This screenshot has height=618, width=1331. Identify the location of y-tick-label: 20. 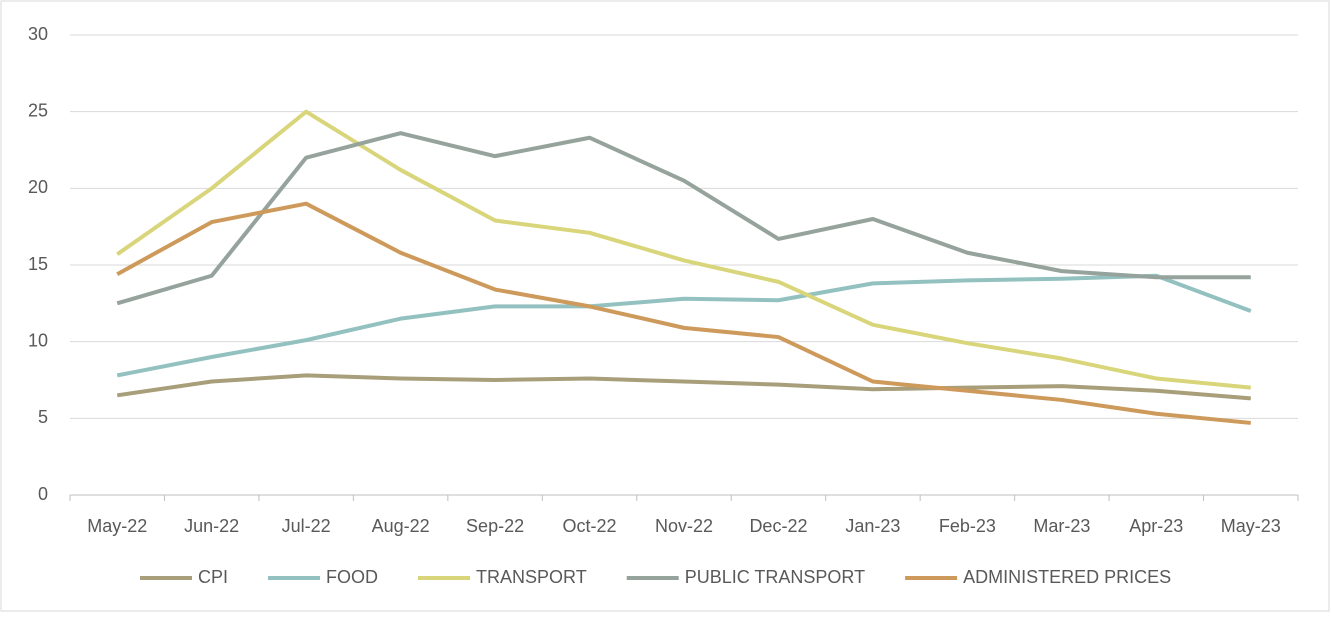
(38, 187).